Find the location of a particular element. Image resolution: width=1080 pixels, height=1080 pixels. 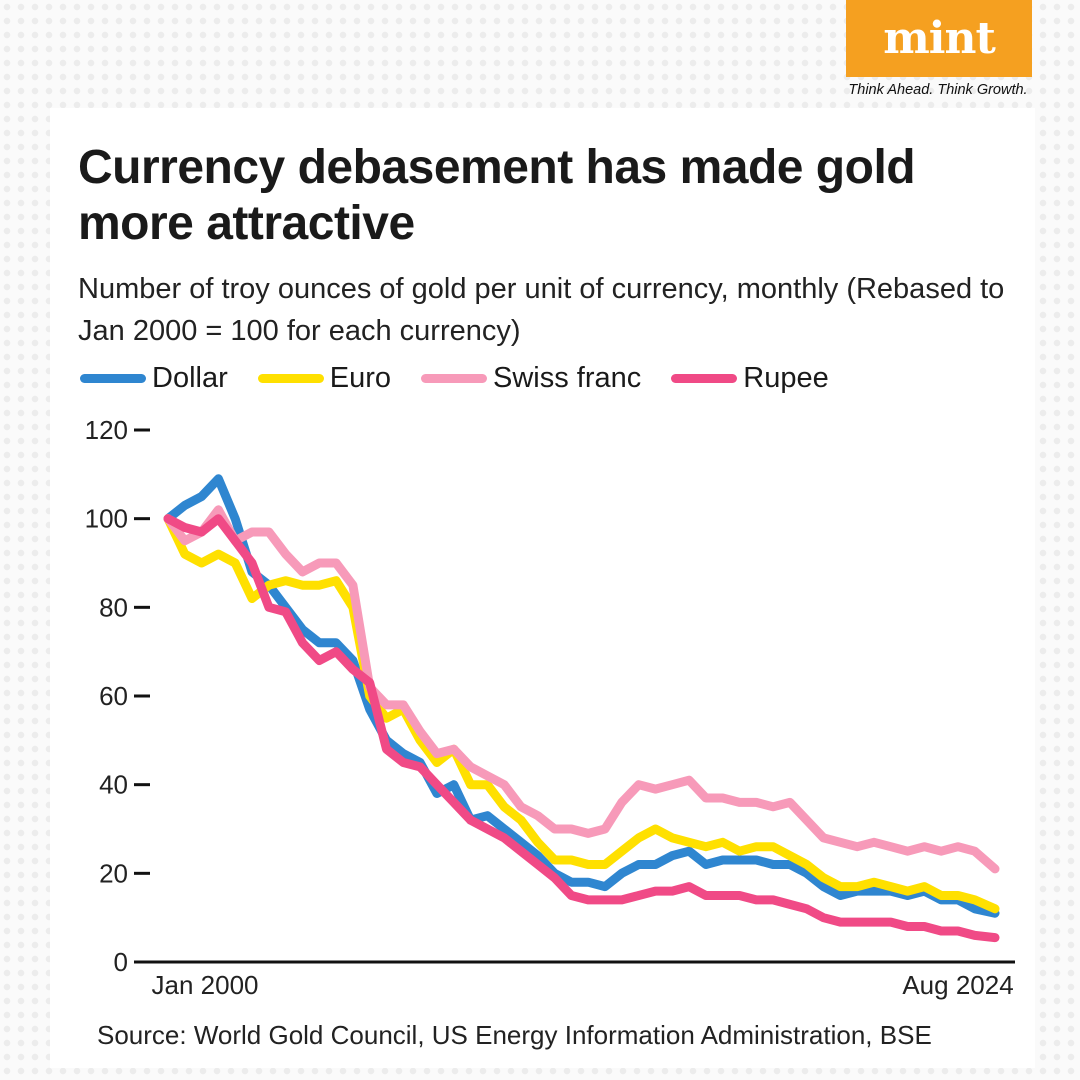

legend-label: Dollar is located at coordinates (190, 378).